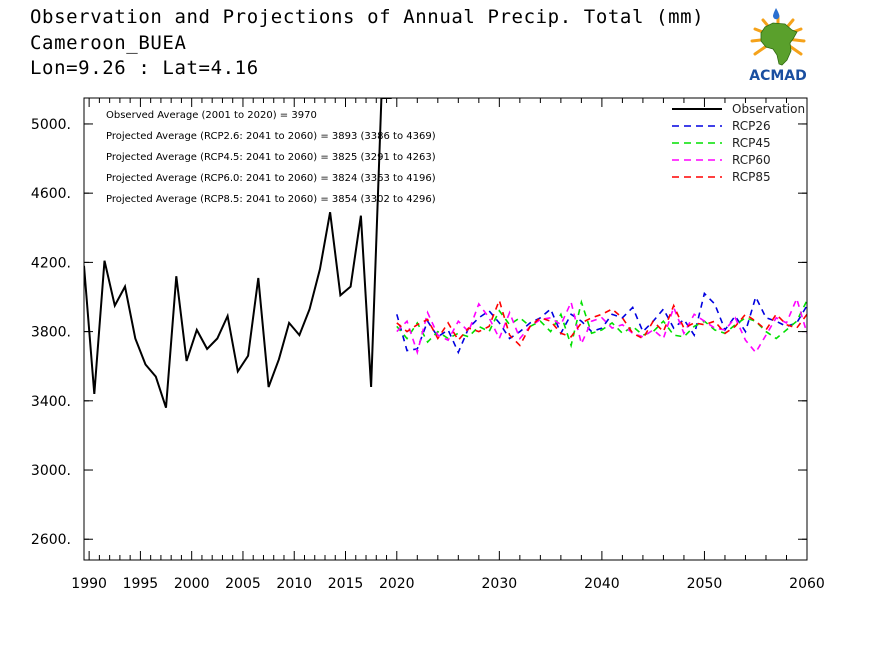 This screenshot has width=879, height=659. What do you see at coordinates (776, 14) in the screenshot?
I see `water-drop-icon` at bounding box center [776, 14].